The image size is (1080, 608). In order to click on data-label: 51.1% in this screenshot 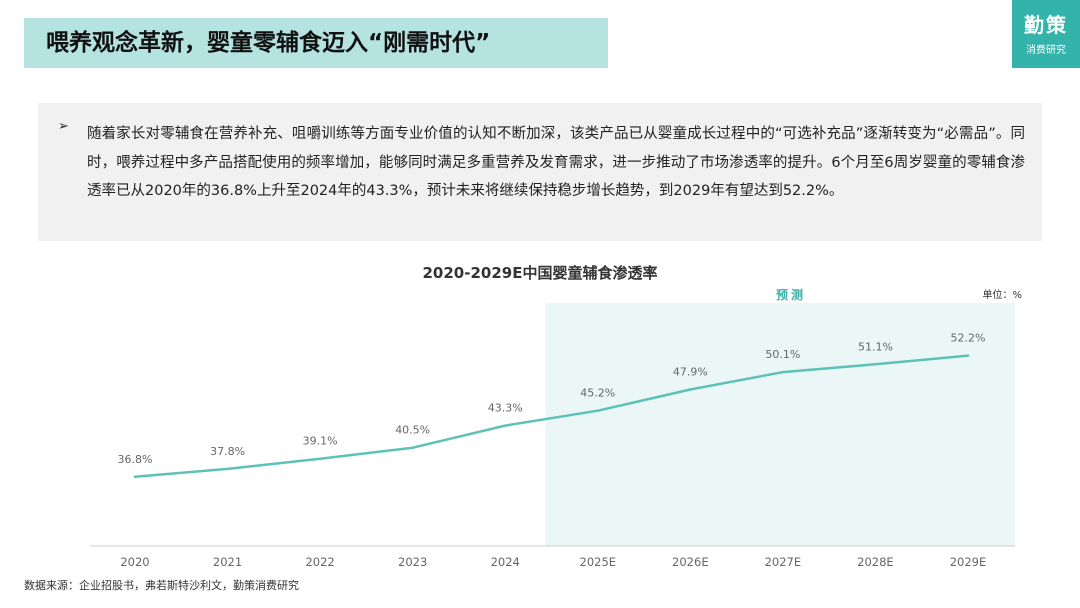, I will do `click(875, 346)`.